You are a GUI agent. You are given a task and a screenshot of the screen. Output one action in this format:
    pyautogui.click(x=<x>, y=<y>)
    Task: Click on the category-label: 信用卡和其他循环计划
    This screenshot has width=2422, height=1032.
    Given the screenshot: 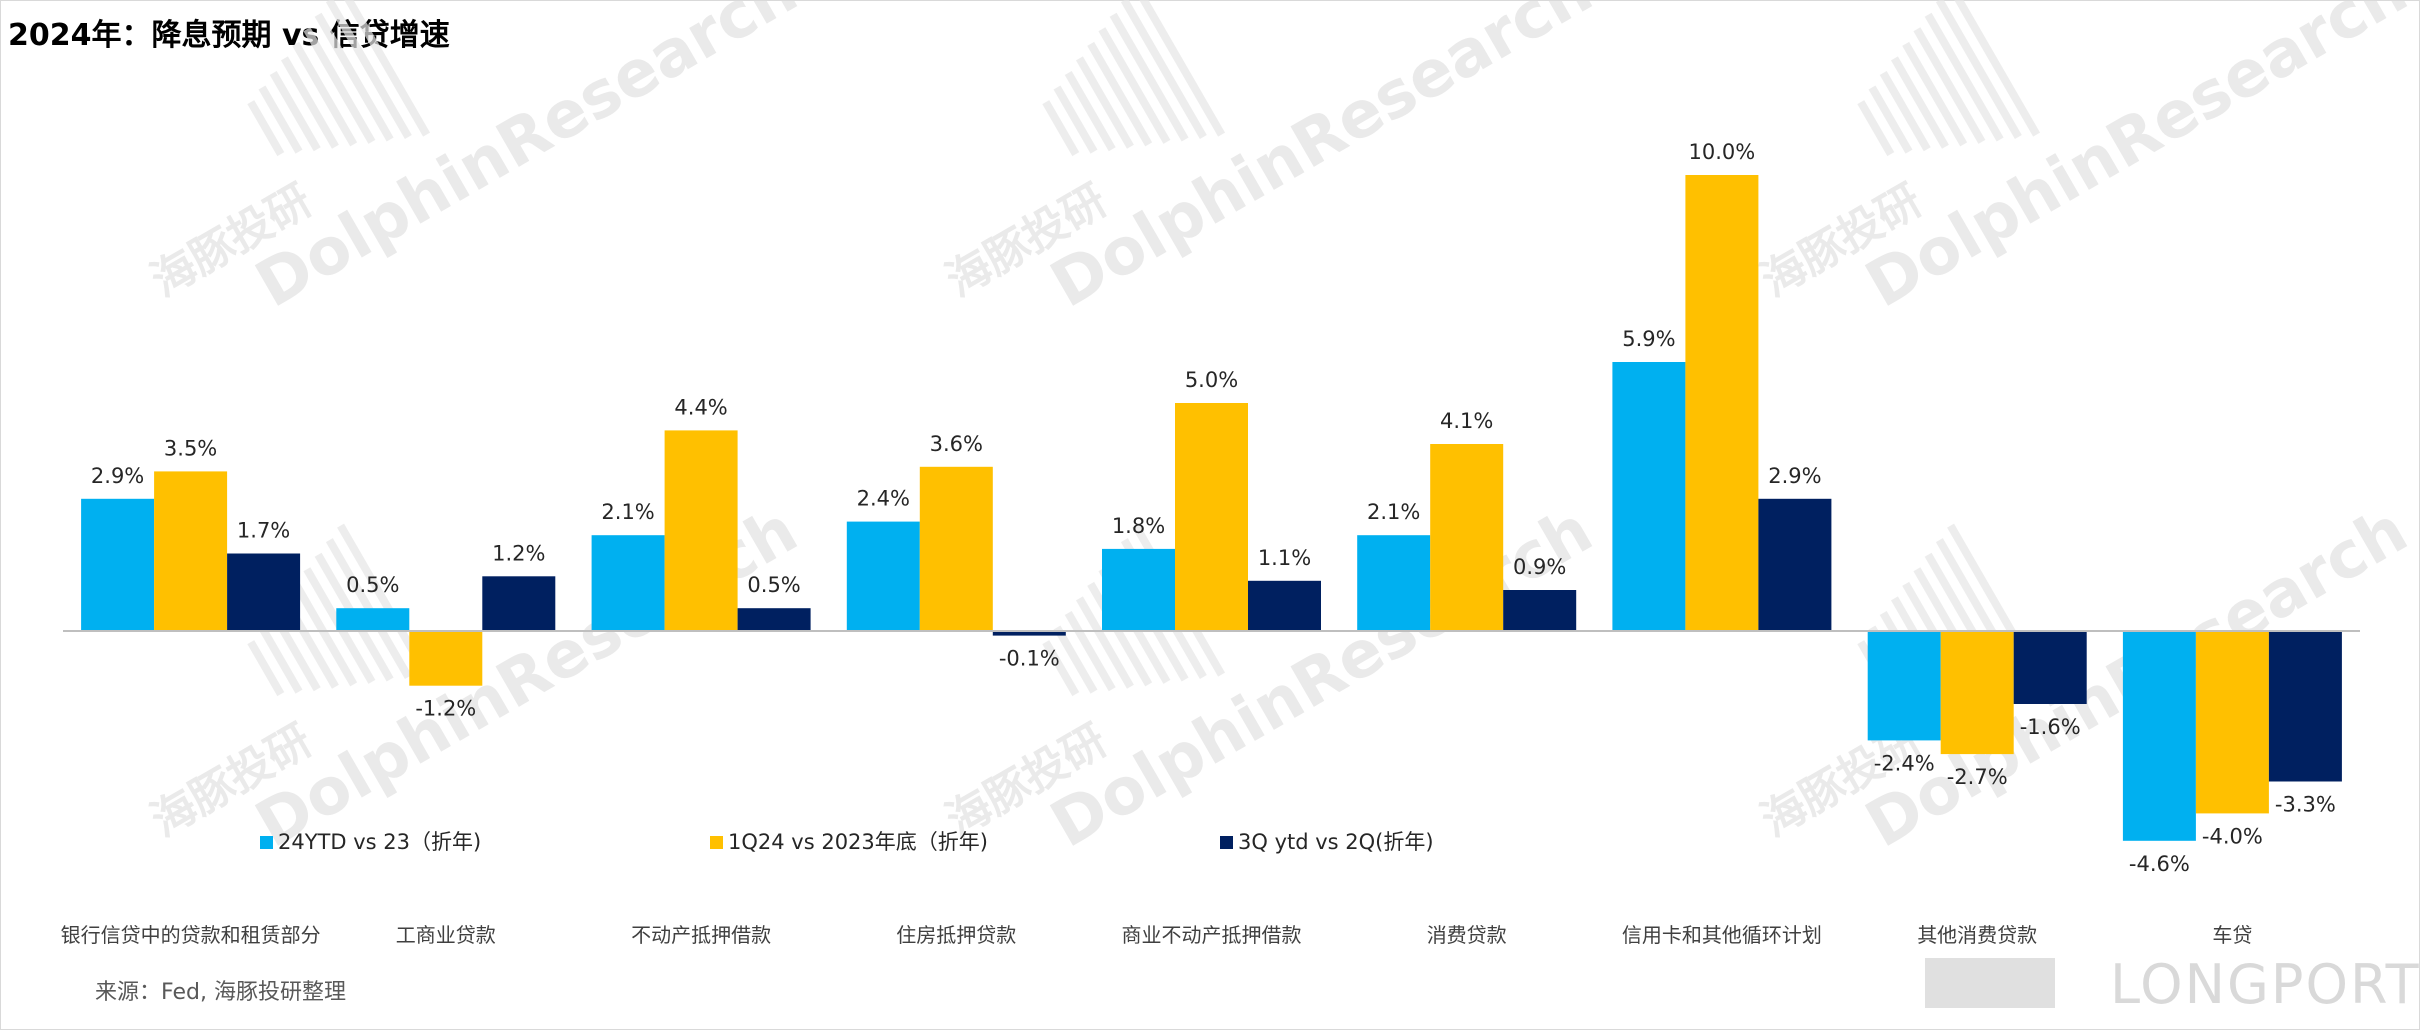 What is the action you would take?
    pyautogui.click(x=1722, y=935)
    